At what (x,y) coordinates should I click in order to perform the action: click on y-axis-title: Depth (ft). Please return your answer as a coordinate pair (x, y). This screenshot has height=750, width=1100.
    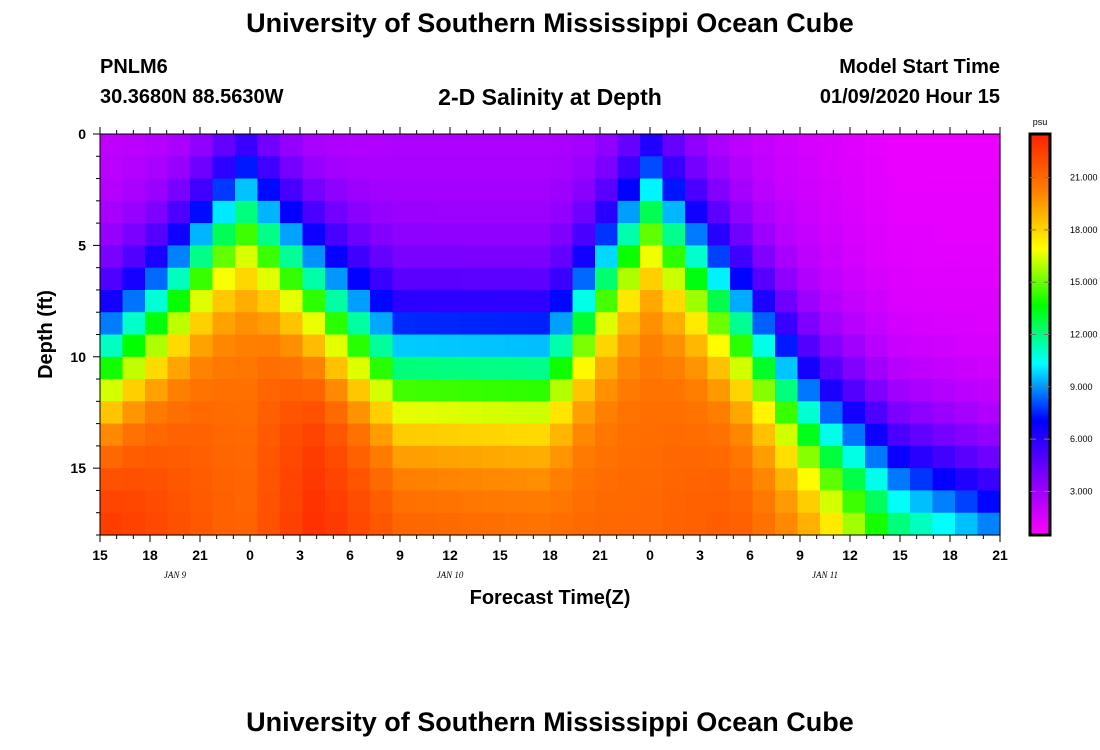
    Looking at the image, I should click on (46, 334).